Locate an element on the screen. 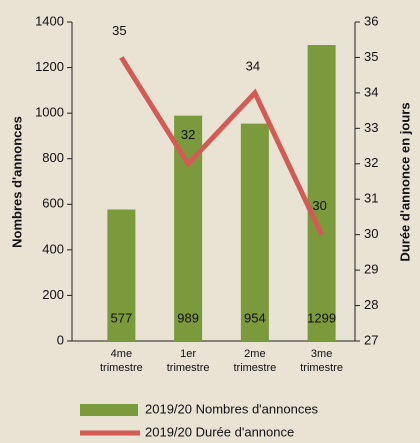 The image size is (420, 443). y2-tick-label: 35 is located at coordinates (371, 56).